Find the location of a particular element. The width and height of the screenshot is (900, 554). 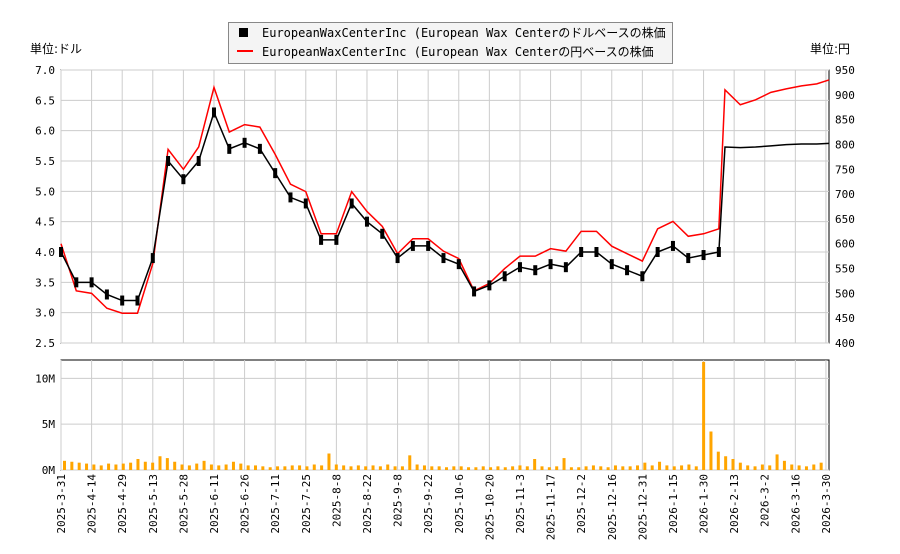

x-tick-label: 2026-3-16 is located at coordinates (795, 504).